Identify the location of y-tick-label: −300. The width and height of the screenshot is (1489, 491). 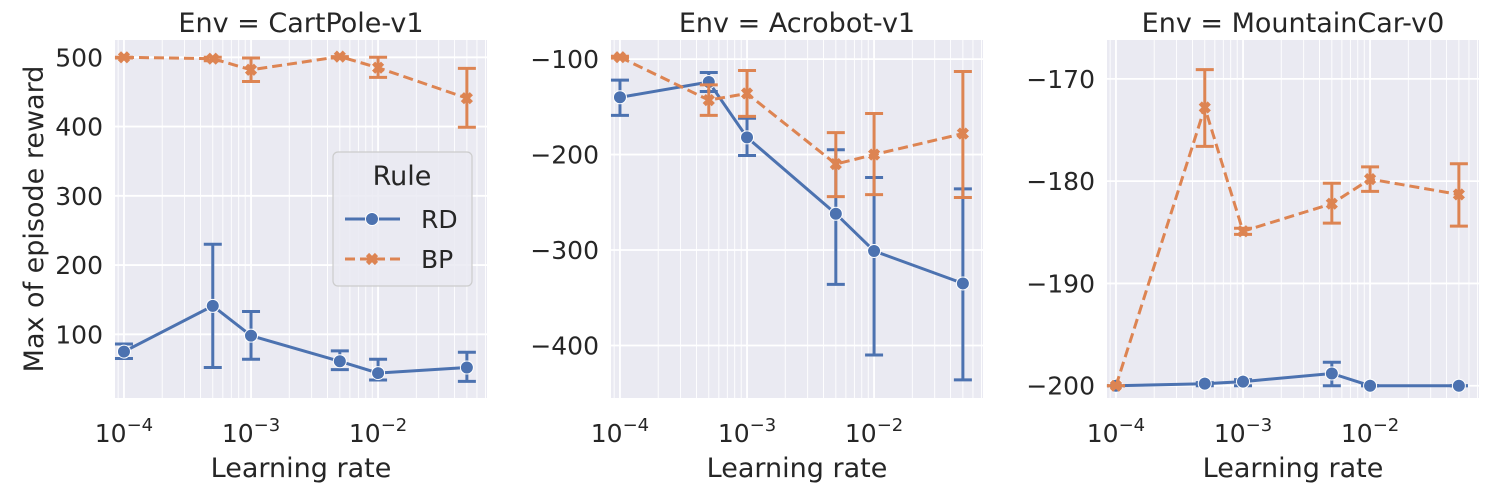
(564, 250).